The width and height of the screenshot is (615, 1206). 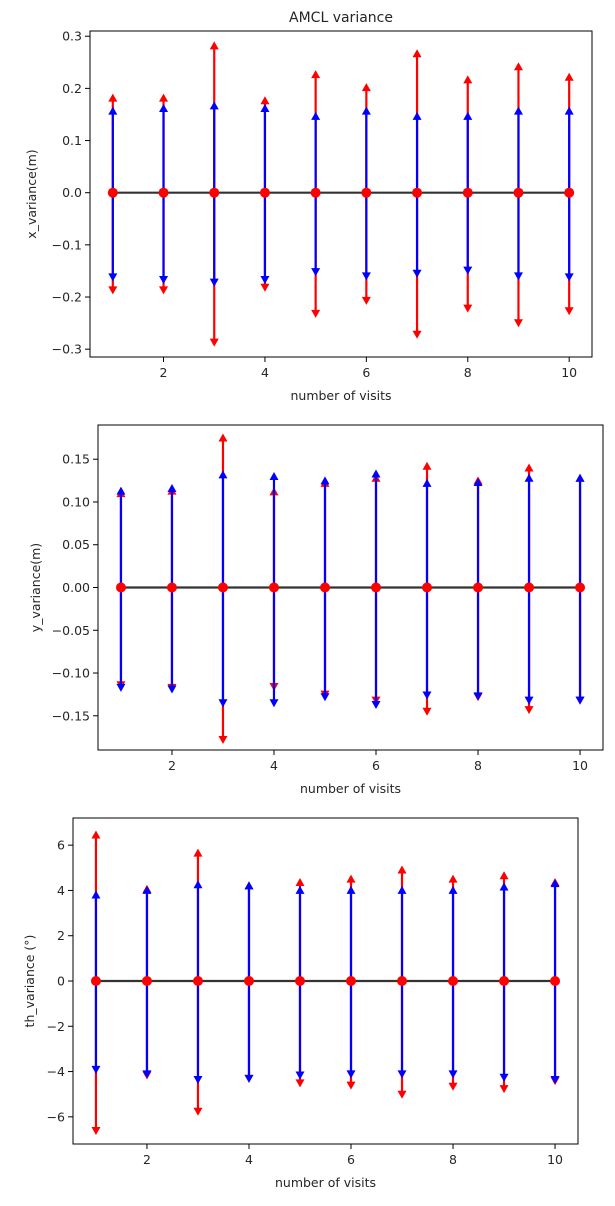 I want to click on x-tick-label: 8, so click(x=468, y=372).